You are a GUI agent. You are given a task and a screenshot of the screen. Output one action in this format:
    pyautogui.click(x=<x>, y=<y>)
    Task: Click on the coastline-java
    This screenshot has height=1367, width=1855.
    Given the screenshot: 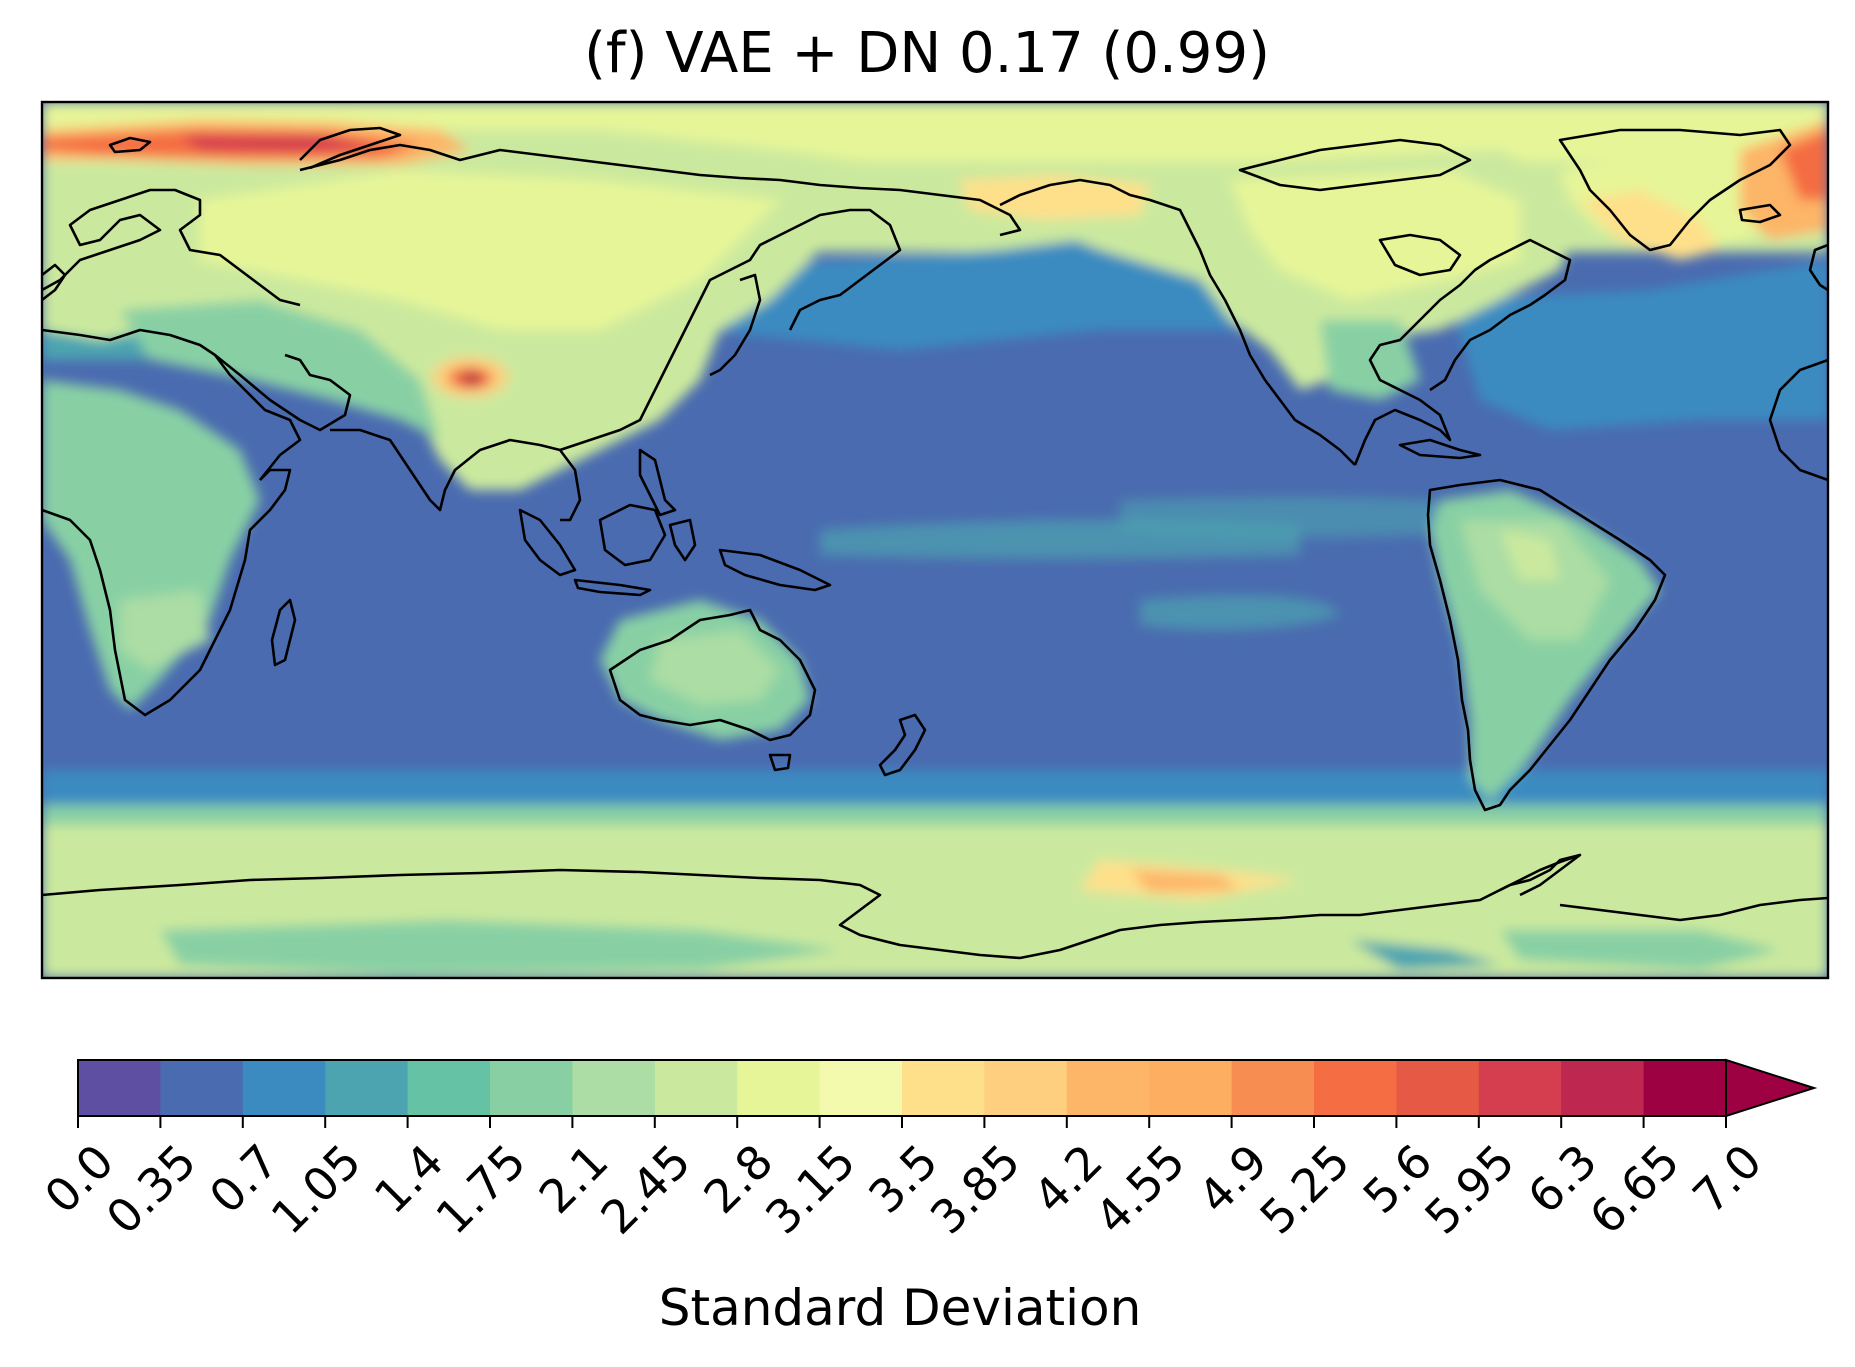 What is the action you would take?
    pyautogui.click(x=612, y=587)
    